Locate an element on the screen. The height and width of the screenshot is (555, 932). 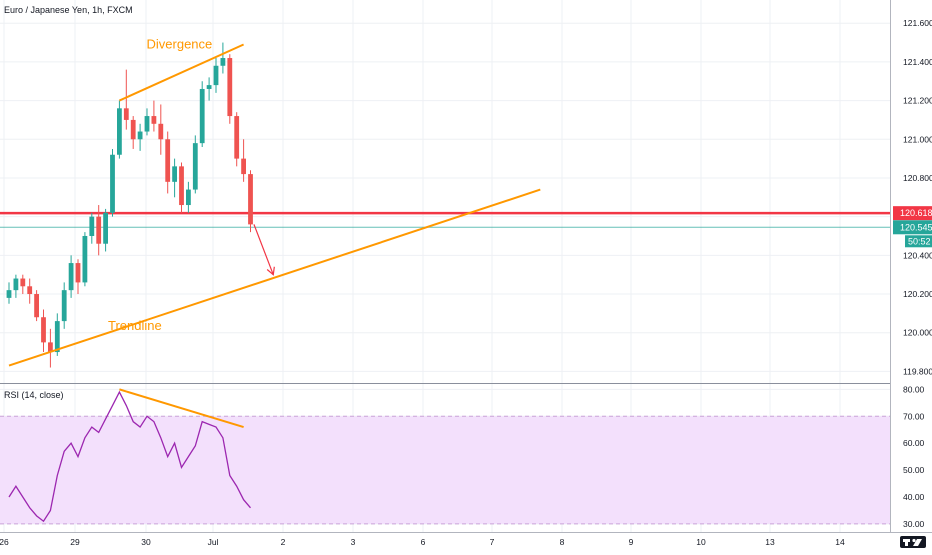
time-tick-label: 30 is located at coordinates (146, 542).